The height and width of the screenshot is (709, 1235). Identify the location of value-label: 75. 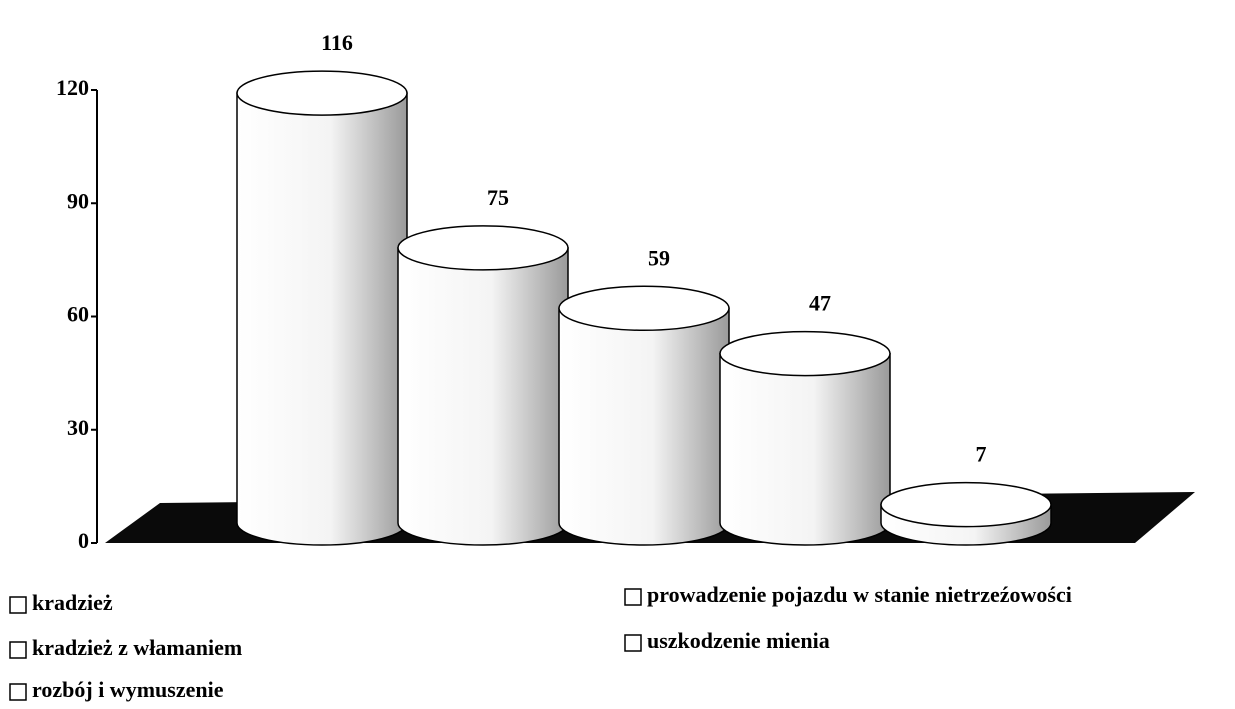
(498, 197).